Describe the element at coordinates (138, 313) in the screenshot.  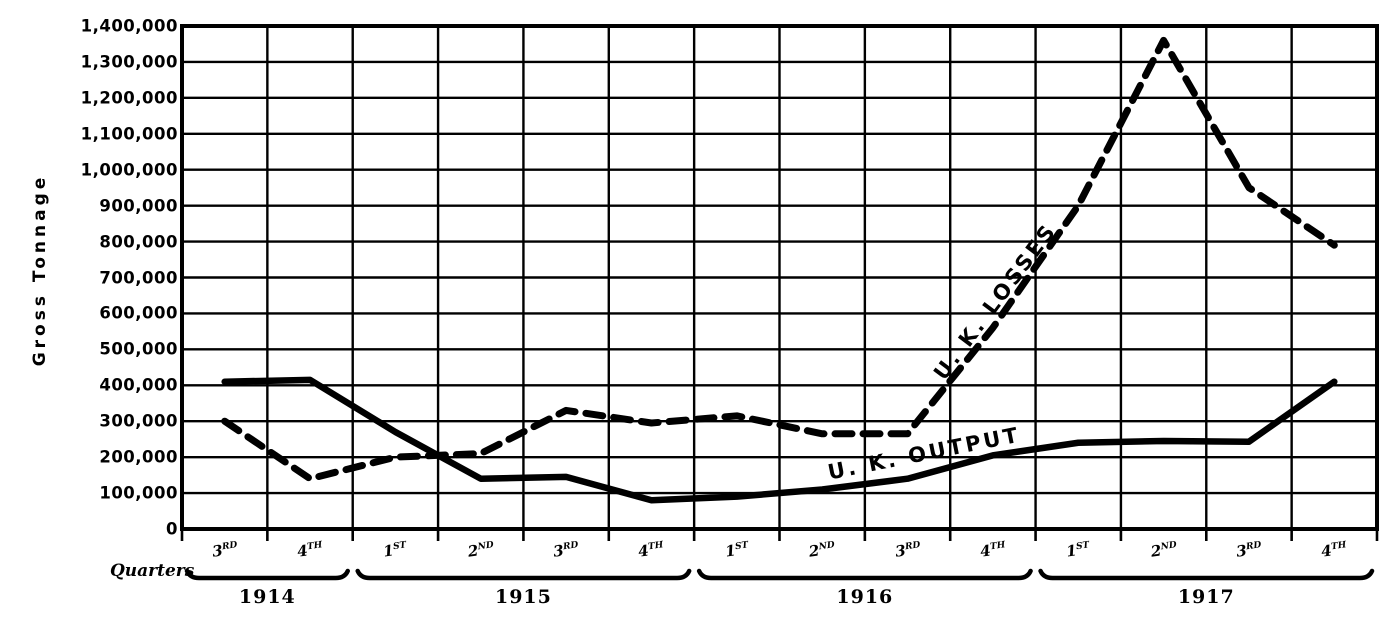
I see `y-tick-label: 600,000` at that location.